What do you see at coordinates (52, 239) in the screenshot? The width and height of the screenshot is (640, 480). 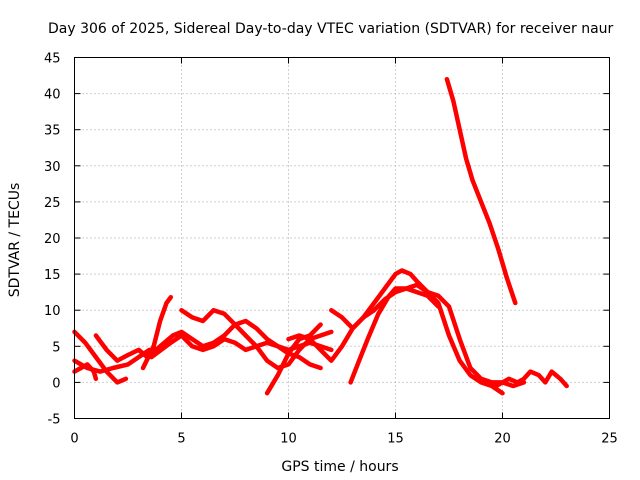 I see `y-tick-label: 20` at bounding box center [52, 239].